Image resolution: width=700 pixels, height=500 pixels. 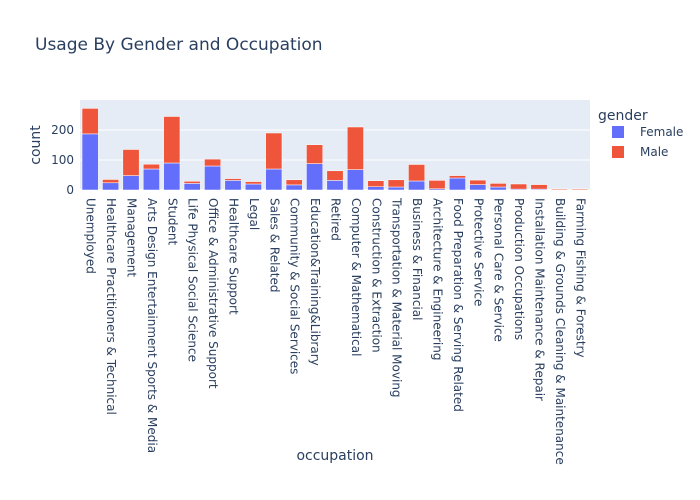 I want to click on x-tick-label: Sales & Related, so click(x=274, y=245).